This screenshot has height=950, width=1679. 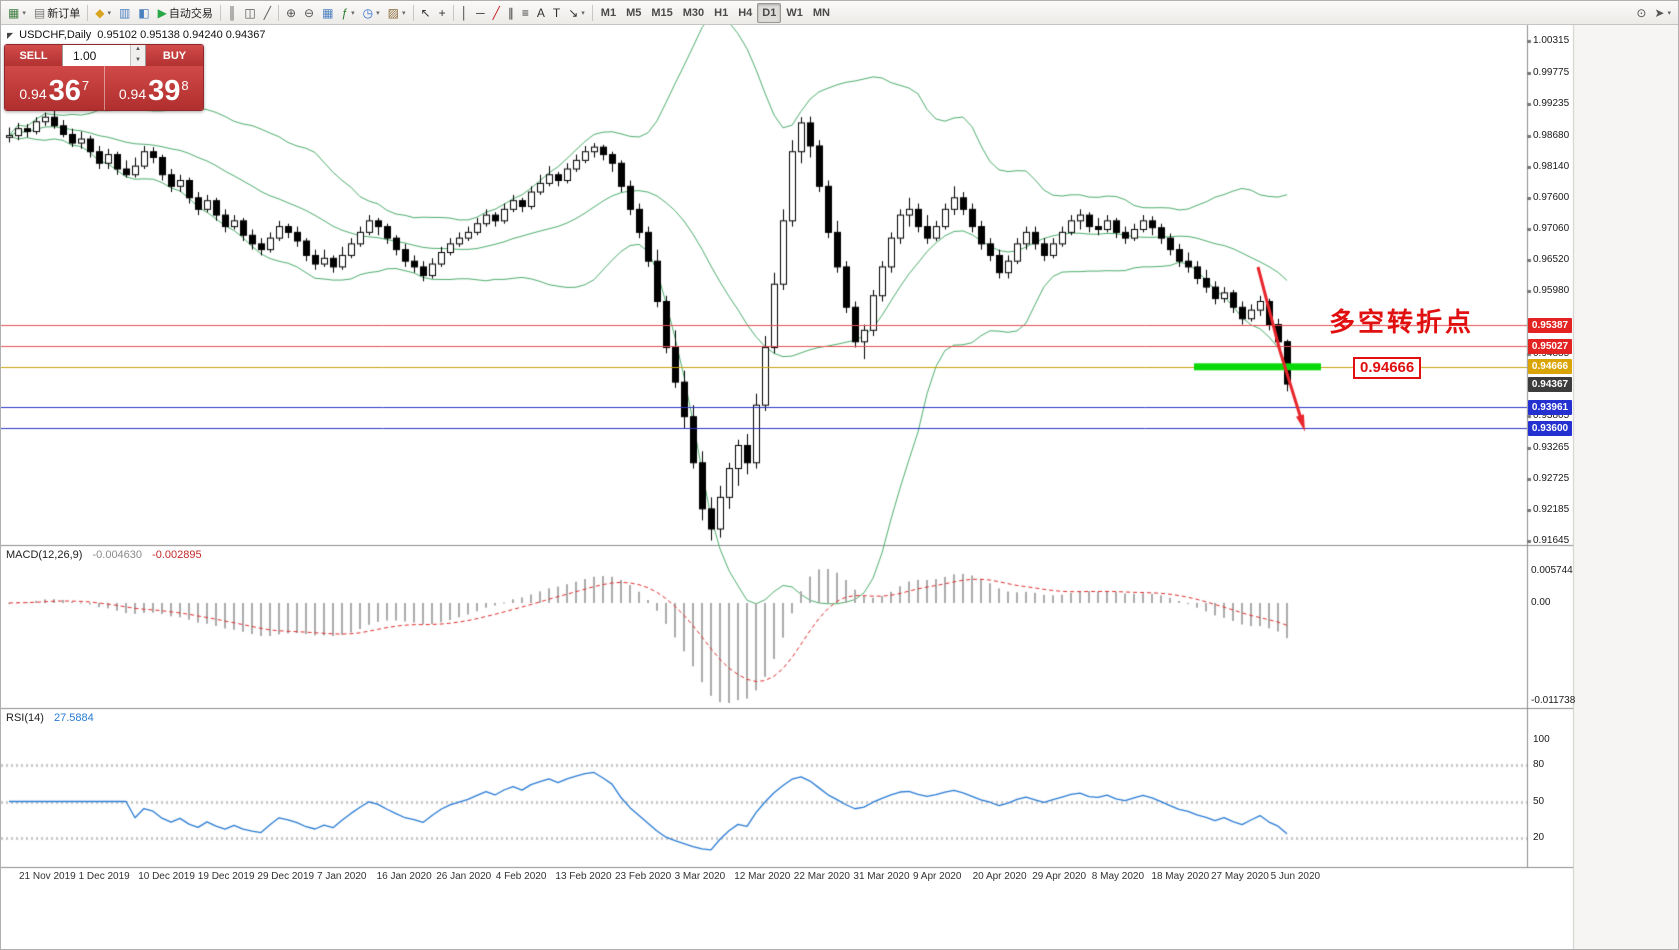 I want to click on fibonacci-button: ≡, so click(x=525, y=13).